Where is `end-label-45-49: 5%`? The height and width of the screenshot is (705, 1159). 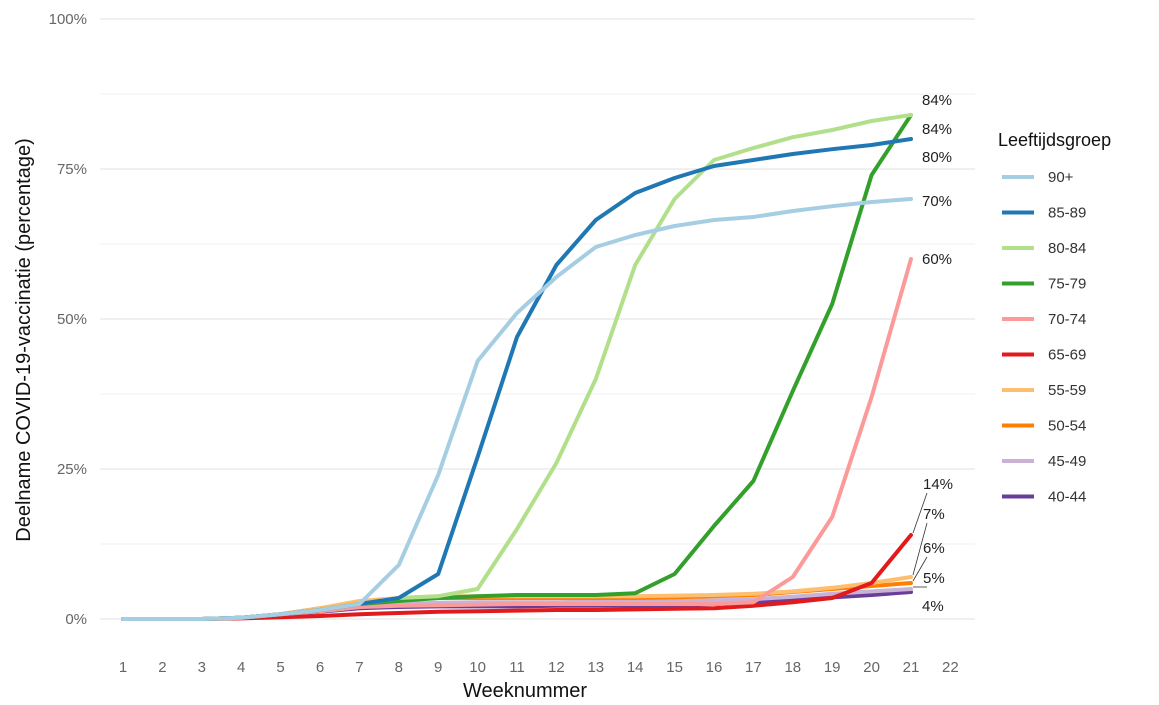
end-label-45-49: 5% is located at coordinates (934, 578).